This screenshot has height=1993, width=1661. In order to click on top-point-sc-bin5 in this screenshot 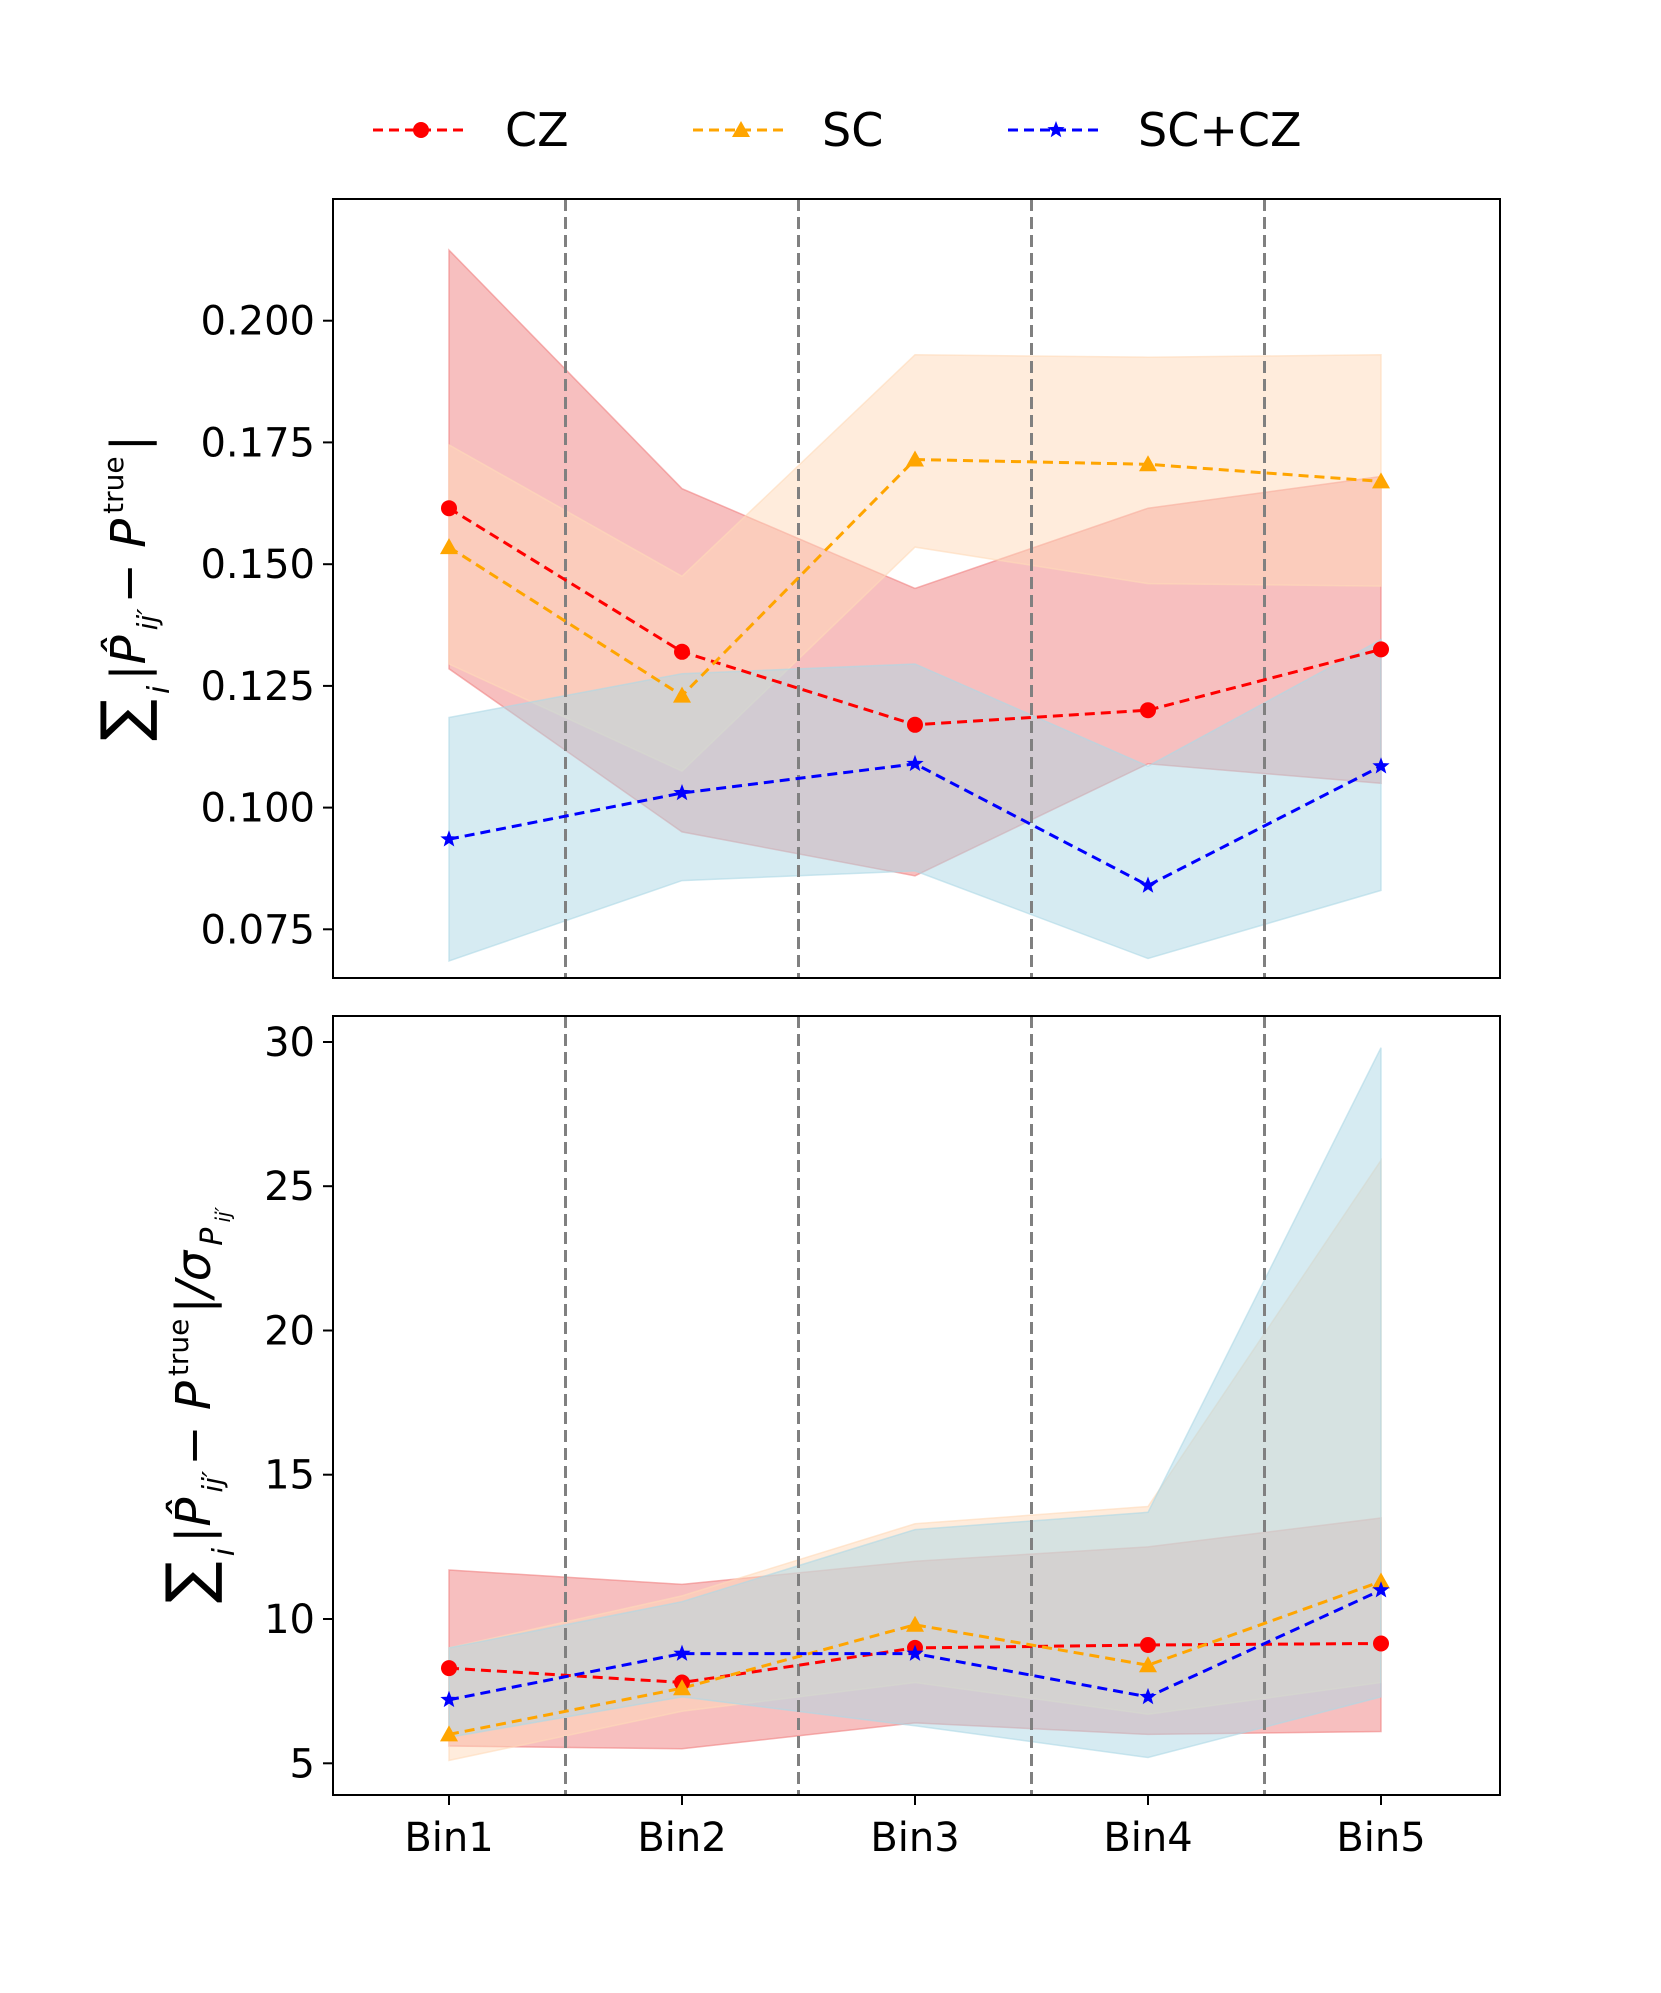, I will do `click(1381, 480)`.